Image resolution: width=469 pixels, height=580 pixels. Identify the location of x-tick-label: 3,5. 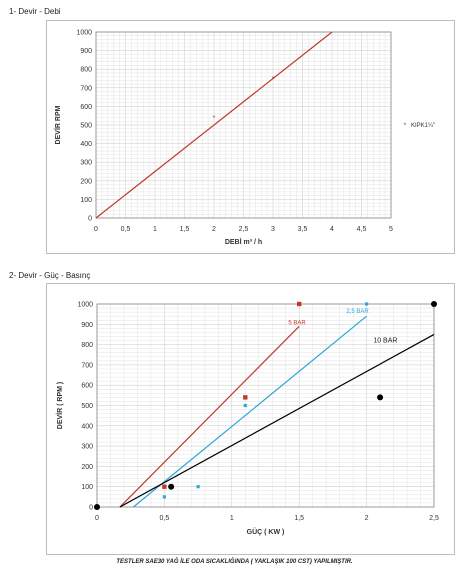
(303, 229).